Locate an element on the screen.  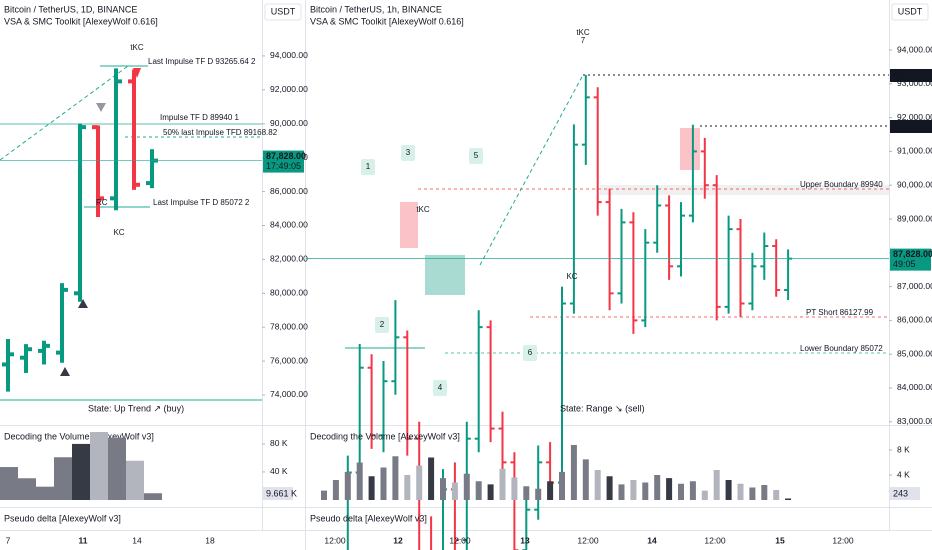
time-label: 12 is located at coordinates (398, 540).